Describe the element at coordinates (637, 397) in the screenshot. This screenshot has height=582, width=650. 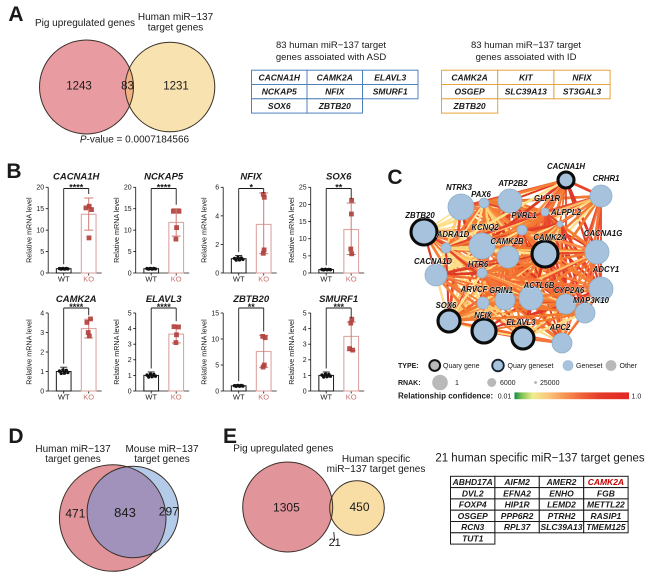
I see `svg-text: 1.0` at that location.